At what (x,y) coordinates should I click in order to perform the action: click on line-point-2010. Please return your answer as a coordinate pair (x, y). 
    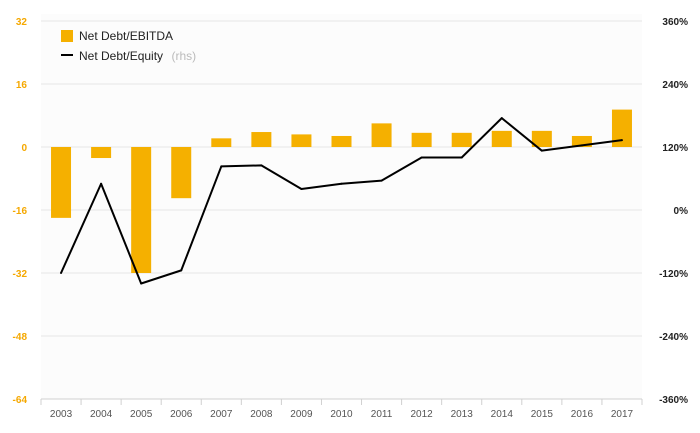
    Looking at the image, I should click on (341, 183).